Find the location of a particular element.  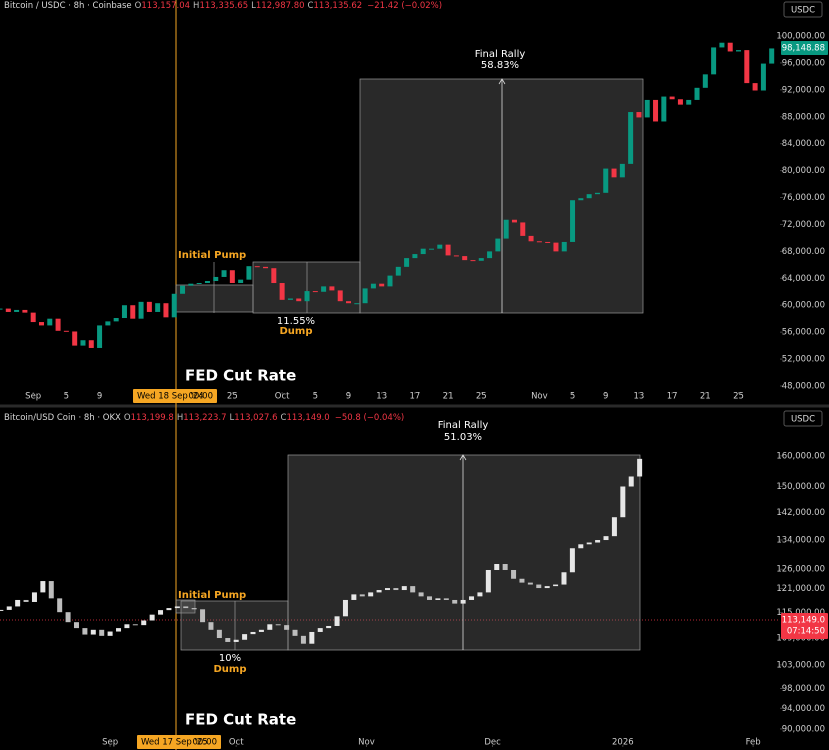

x-tick-label: 25 is located at coordinates (738, 397).